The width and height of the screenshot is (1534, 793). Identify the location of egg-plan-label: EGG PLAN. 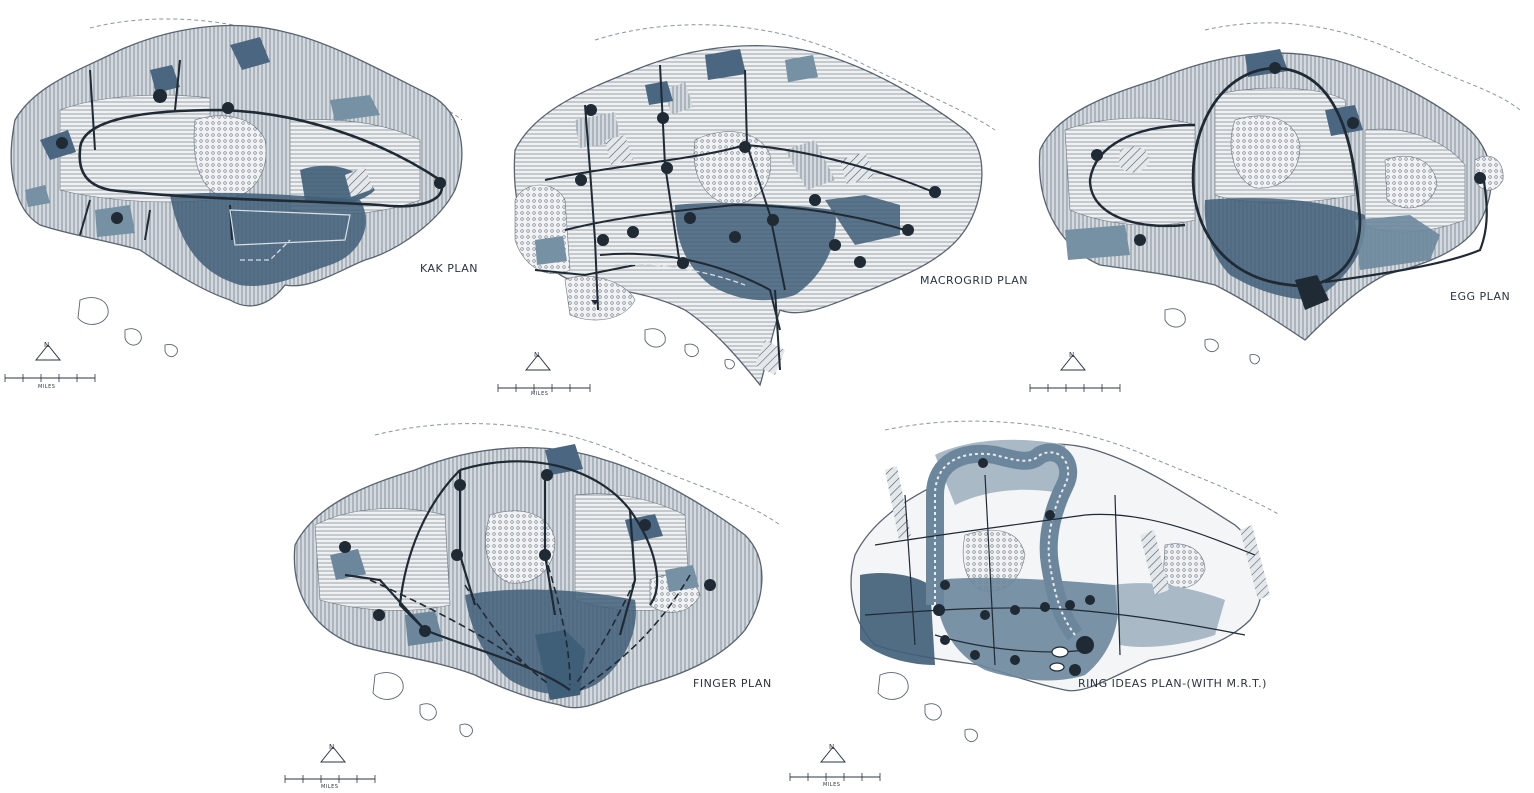
(1480, 296).